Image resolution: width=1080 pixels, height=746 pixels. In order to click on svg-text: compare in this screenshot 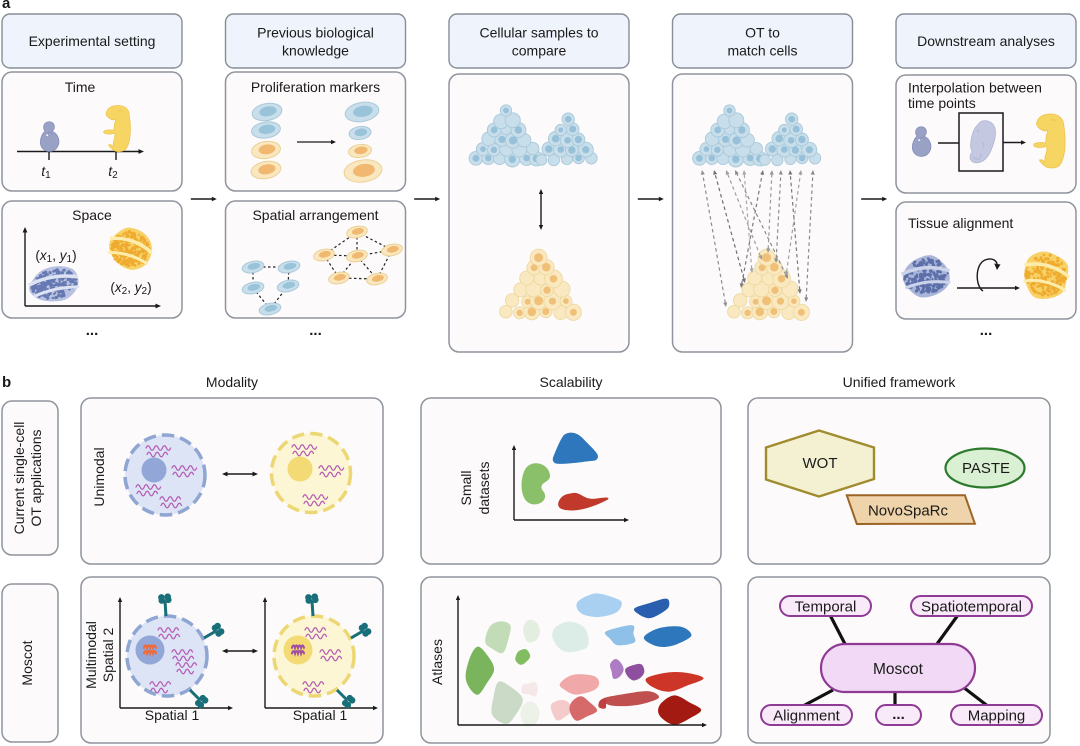, I will do `click(539, 51)`.